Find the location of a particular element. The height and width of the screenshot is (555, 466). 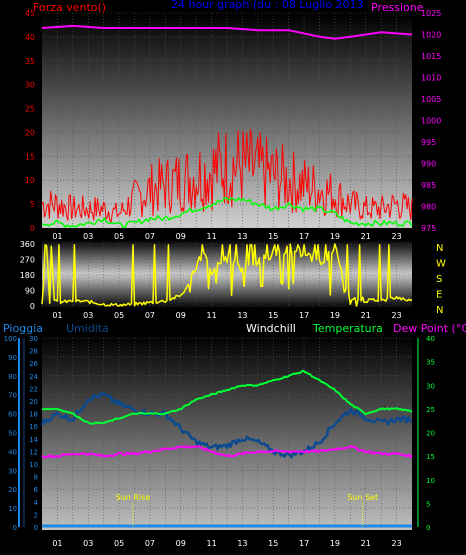

humidity-label: Umidita is located at coordinates (87, 328).